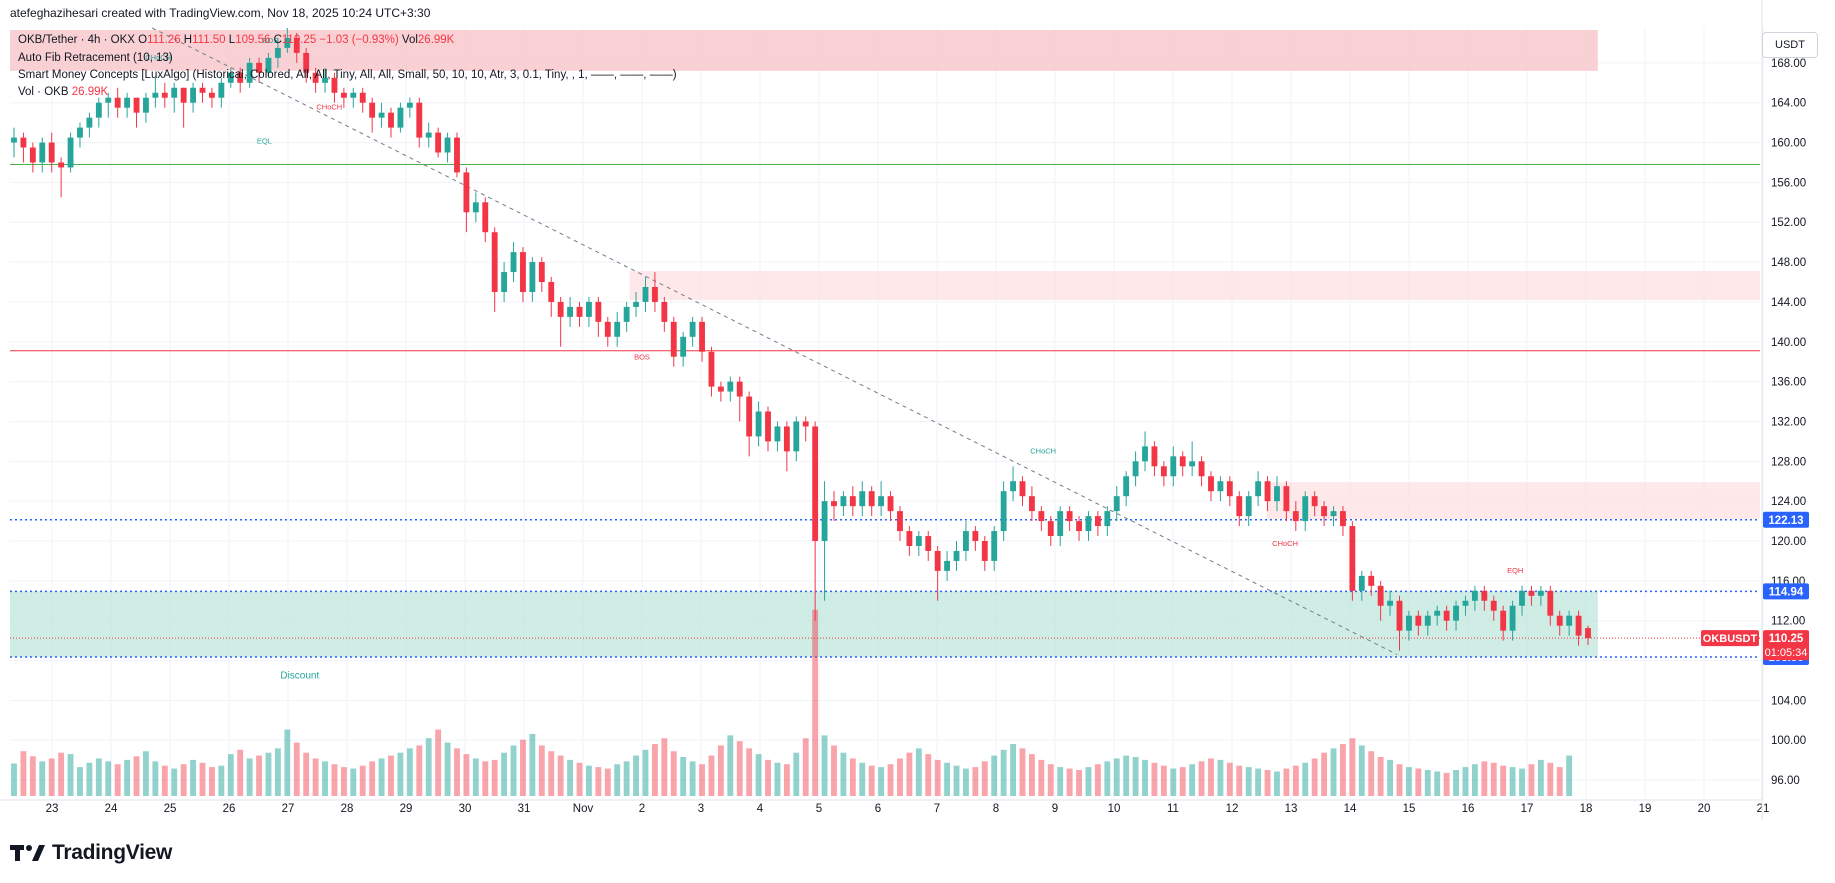  What do you see at coordinates (1788, 64) in the screenshot?
I see `y-tick-label: 168.00` at bounding box center [1788, 64].